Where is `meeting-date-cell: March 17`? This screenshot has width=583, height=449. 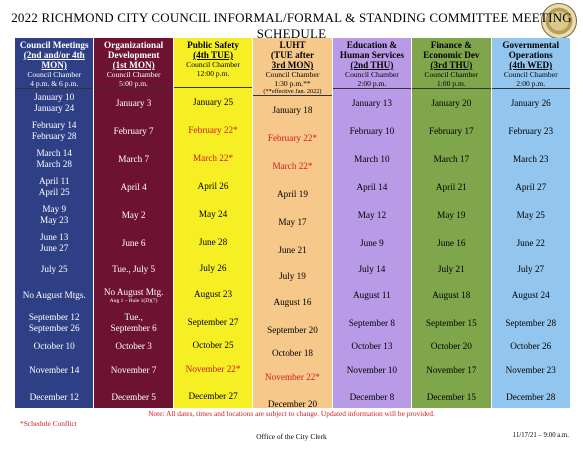 meeting-date-cell: March 17 is located at coordinates (451, 159).